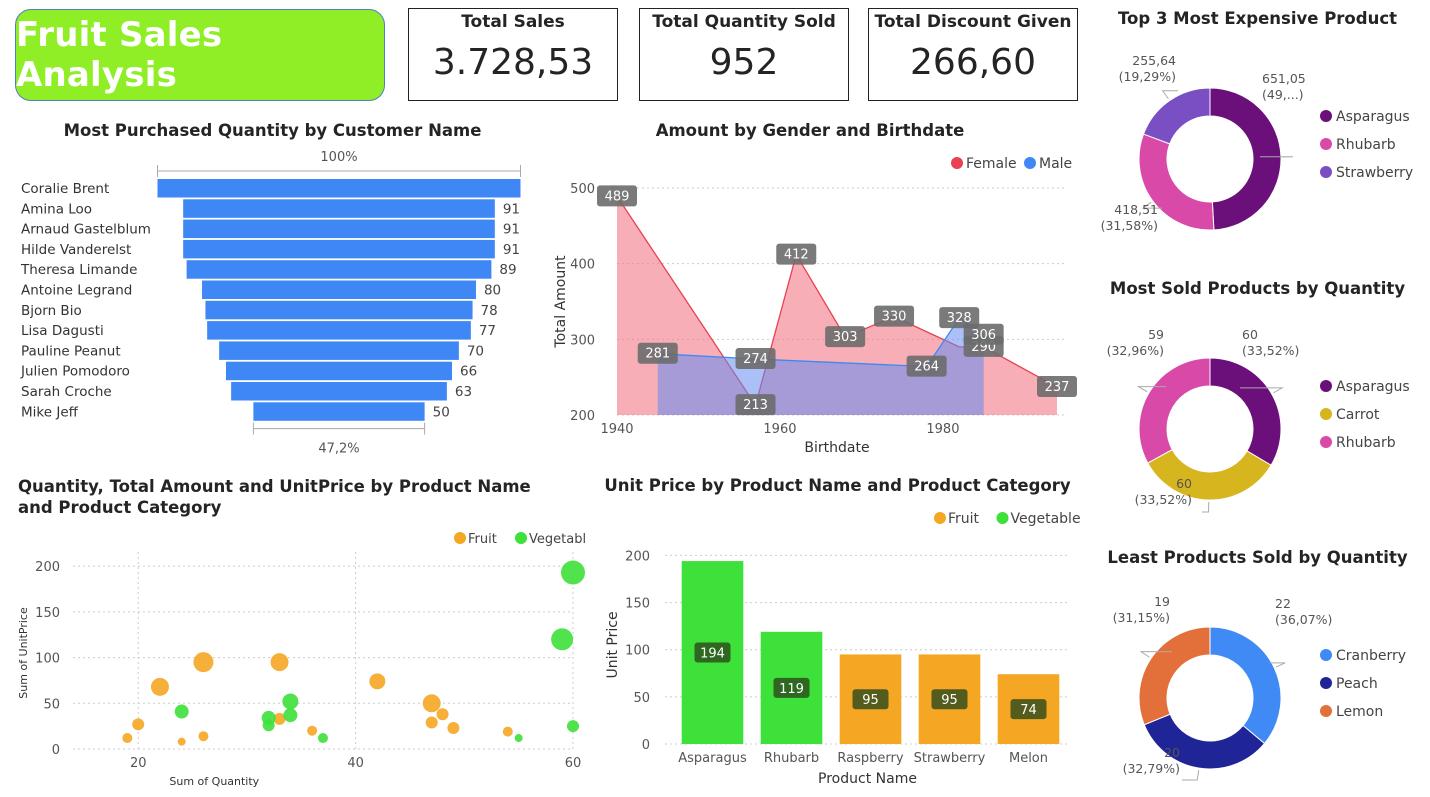 Image resolution: width=1430 pixels, height=797 pixels. I want to click on column-data-label: 194, so click(712, 654).